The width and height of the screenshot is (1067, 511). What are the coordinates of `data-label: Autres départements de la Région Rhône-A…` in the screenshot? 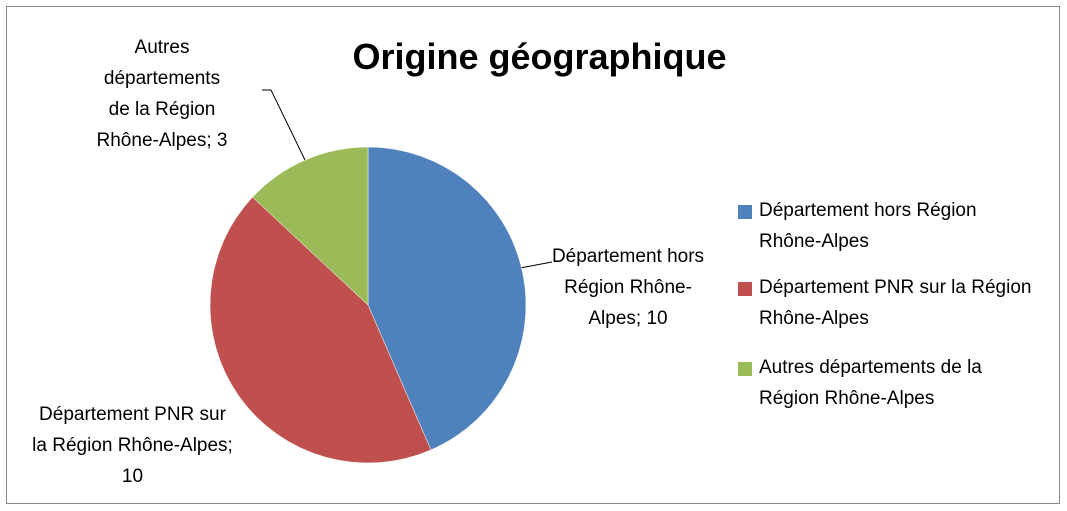 It's located at (162, 94).